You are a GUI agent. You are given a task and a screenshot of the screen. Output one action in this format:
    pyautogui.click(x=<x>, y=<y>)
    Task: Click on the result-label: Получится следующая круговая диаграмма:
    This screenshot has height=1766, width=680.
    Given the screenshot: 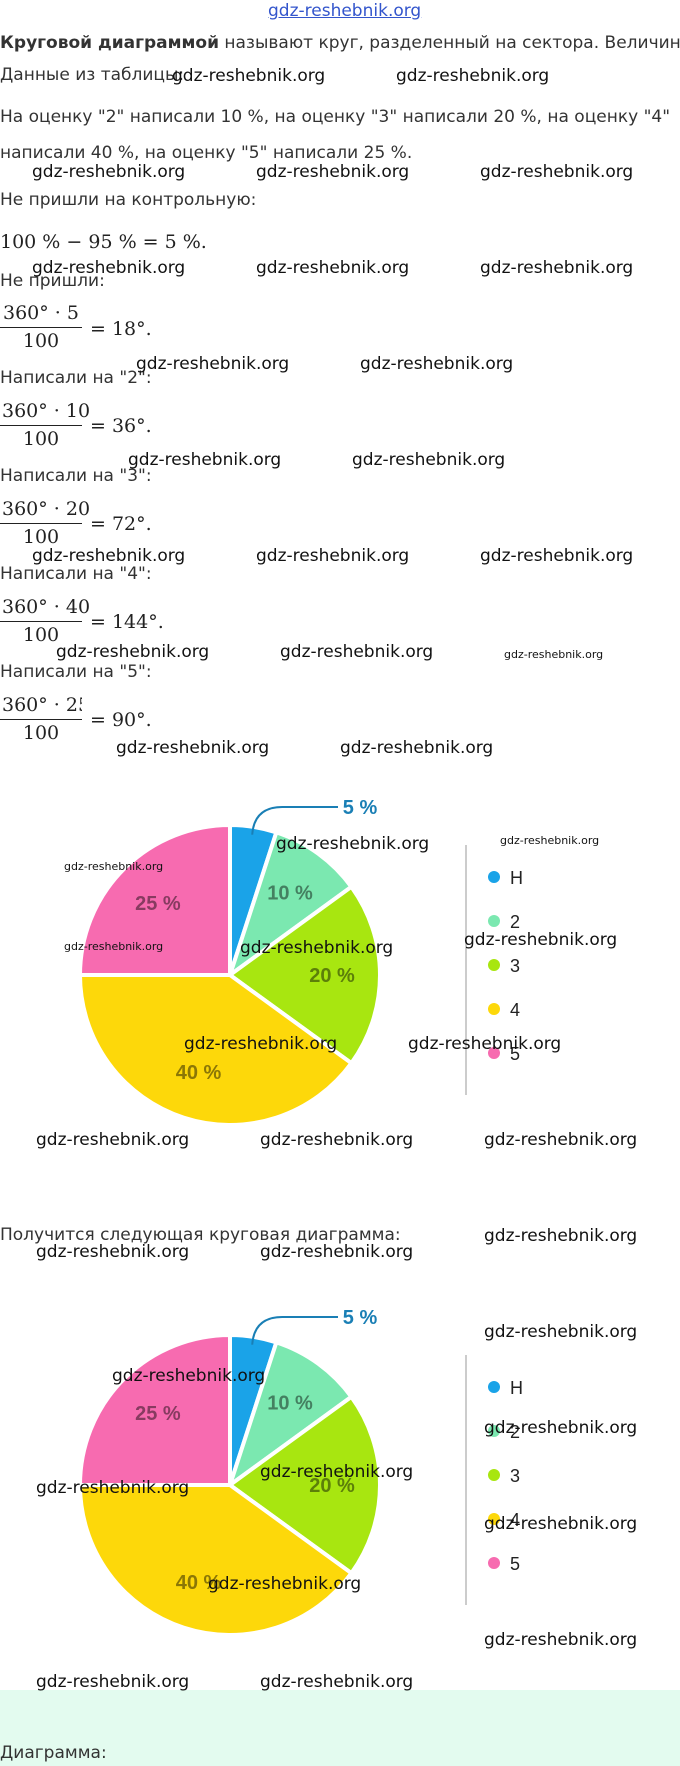 What is the action you would take?
    pyautogui.click(x=200, y=1235)
    